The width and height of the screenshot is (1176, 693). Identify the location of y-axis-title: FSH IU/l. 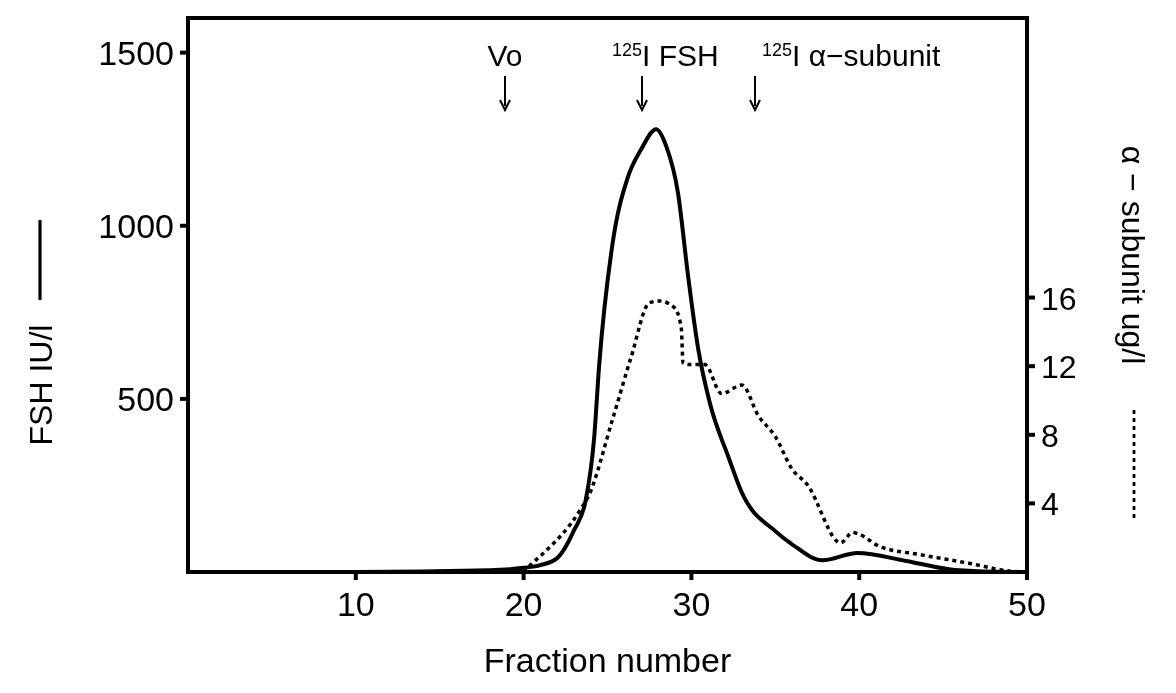
(41, 385).